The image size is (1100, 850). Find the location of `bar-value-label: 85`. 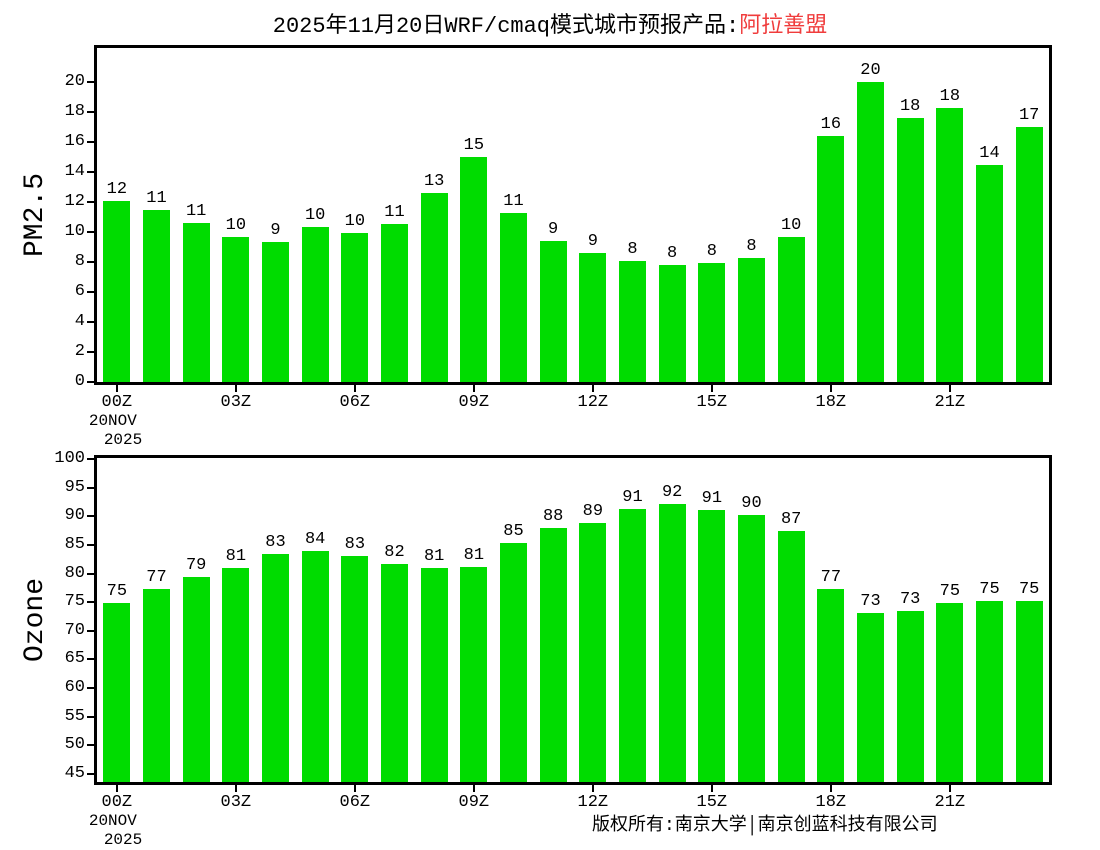

bar-value-label: 85 is located at coordinates (513, 531).